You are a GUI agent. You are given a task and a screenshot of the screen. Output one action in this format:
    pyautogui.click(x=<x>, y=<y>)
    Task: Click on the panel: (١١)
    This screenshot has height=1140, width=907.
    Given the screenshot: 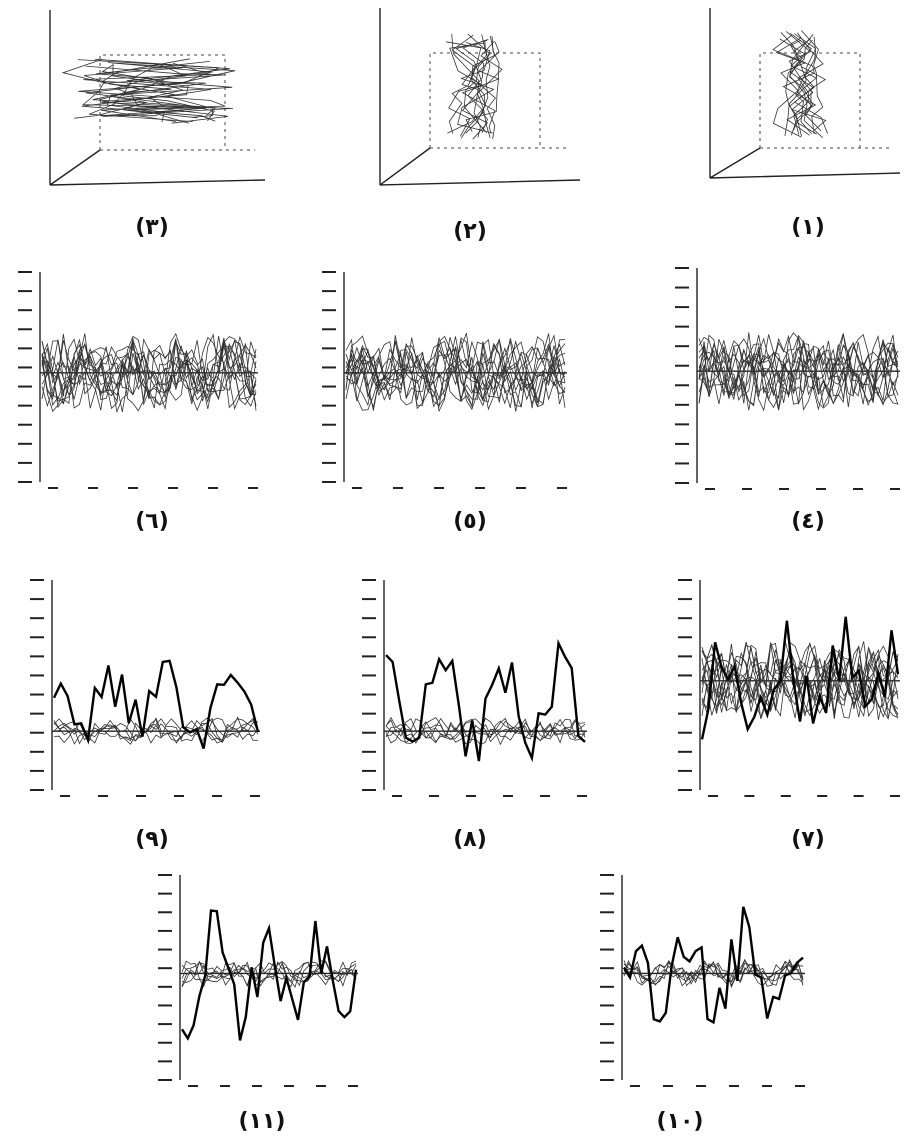 What is the action you would take?
    pyautogui.click(x=258, y=1004)
    